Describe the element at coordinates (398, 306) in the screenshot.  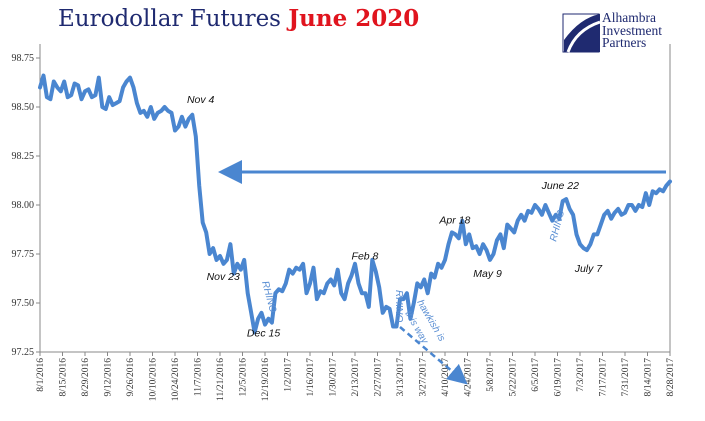
I see `rhino-label-2: RHINO` at that location.